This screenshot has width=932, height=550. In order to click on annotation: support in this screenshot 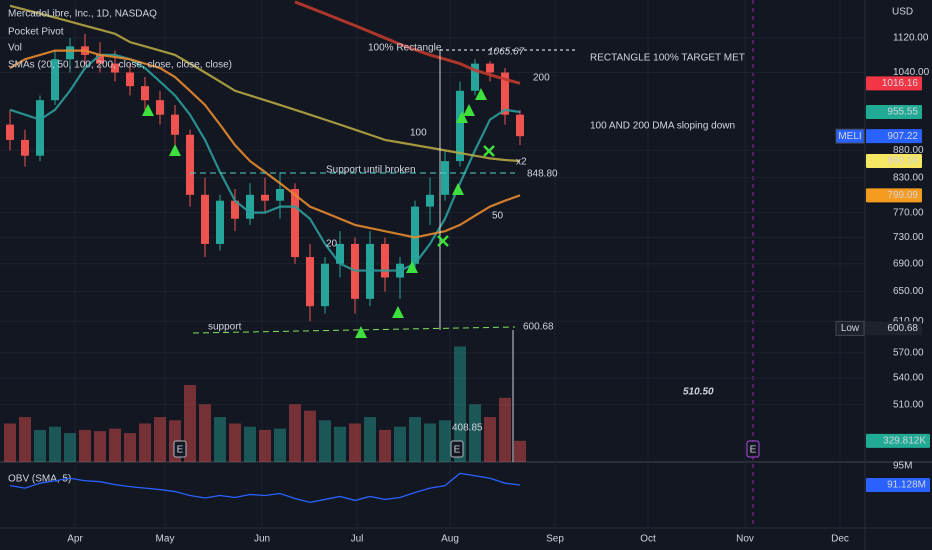, I will do `click(225, 327)`.